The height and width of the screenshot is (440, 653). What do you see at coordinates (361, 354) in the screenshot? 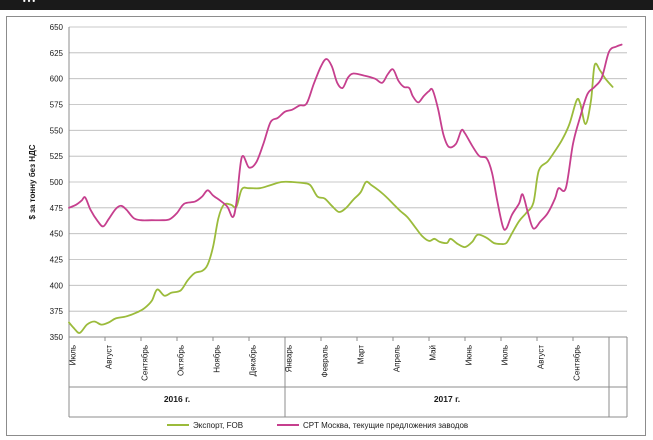
I see `x-tick-label-month: Март` at bounding box center [361, 354].